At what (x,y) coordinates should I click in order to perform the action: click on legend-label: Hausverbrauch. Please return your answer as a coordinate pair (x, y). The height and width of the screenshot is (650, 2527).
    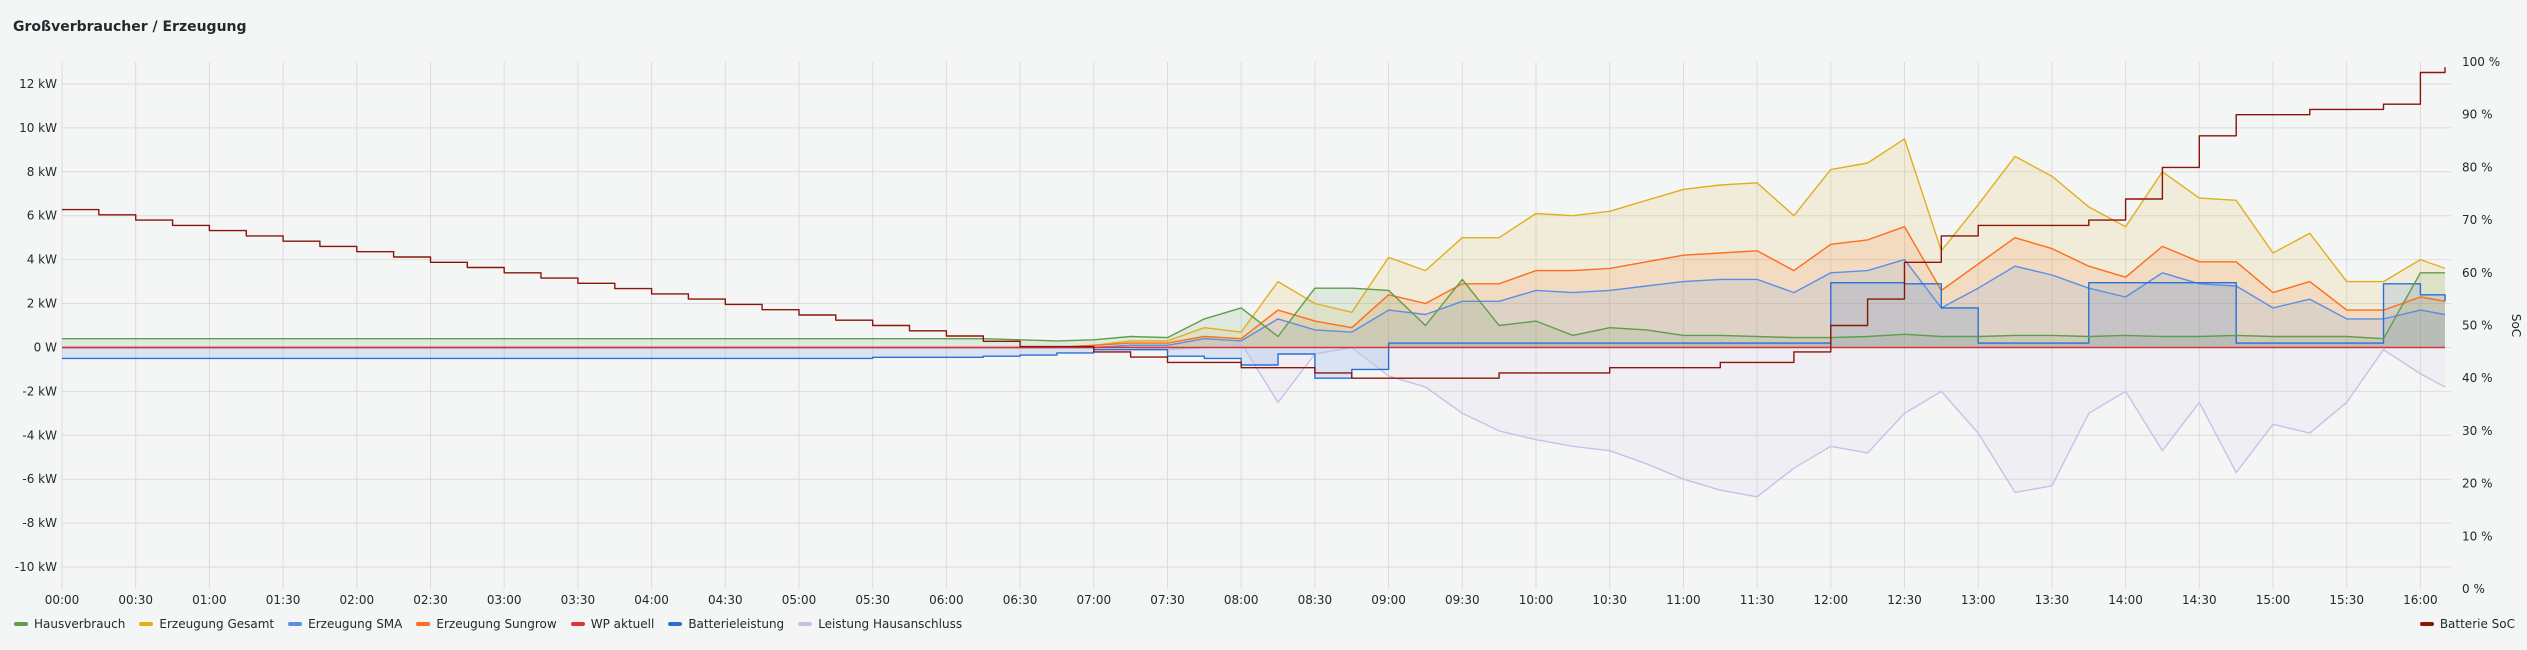
    Looking at the image, I should click on (80, 624).